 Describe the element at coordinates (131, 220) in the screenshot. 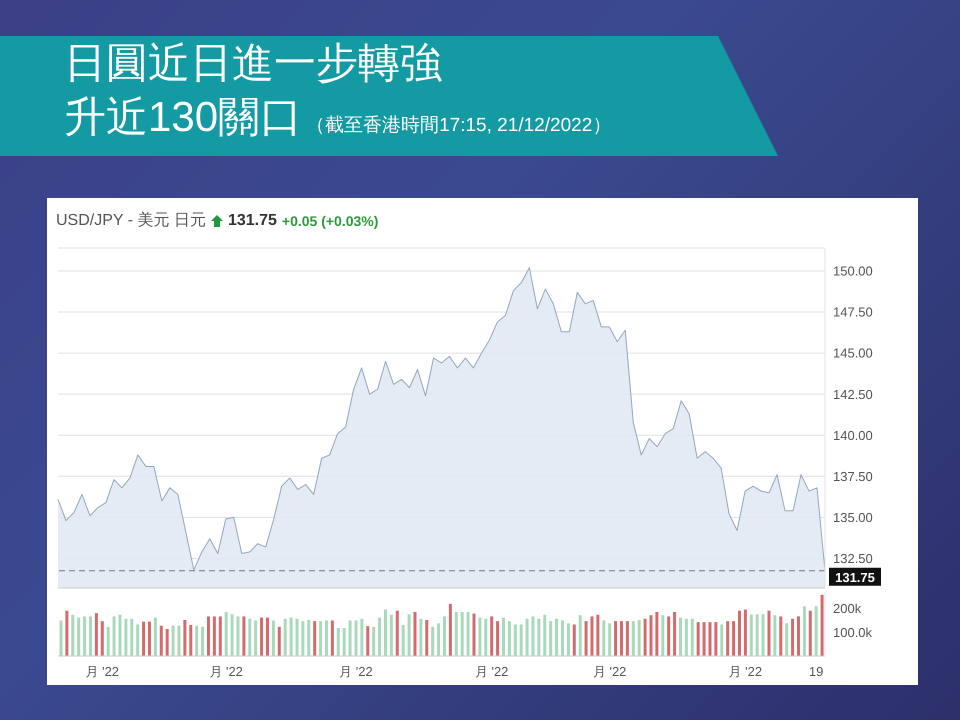

I see `text: USD/JPY - 美元 日元` at that location.